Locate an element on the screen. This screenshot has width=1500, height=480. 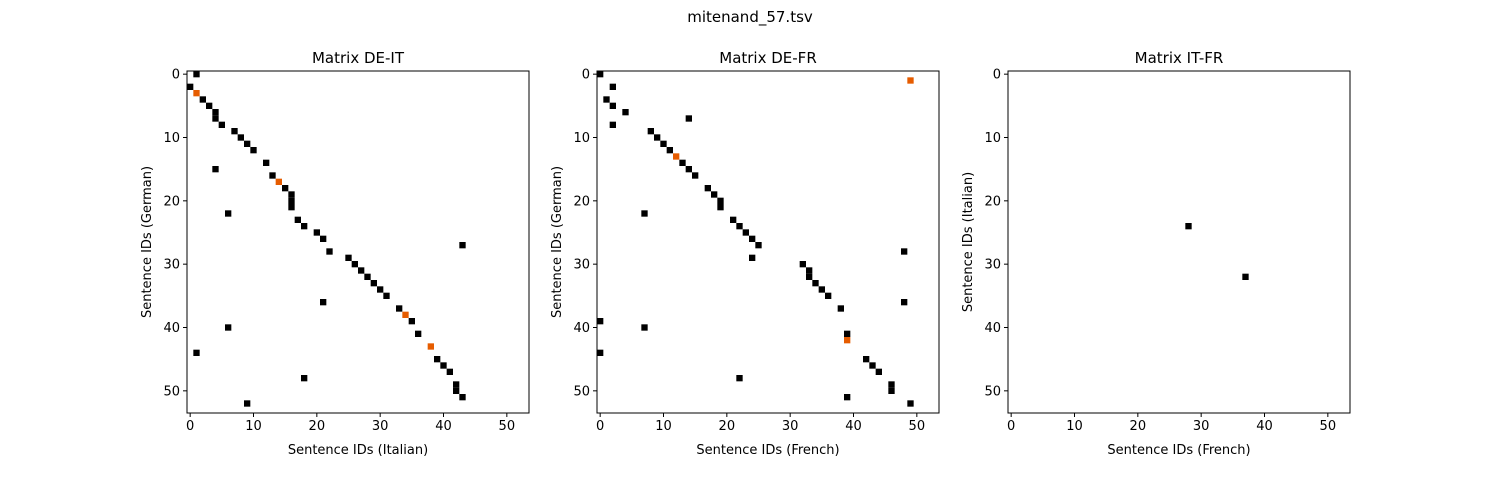
x-axis-label: Sentence IDs (Italian) is located at coordinates (358, 450).